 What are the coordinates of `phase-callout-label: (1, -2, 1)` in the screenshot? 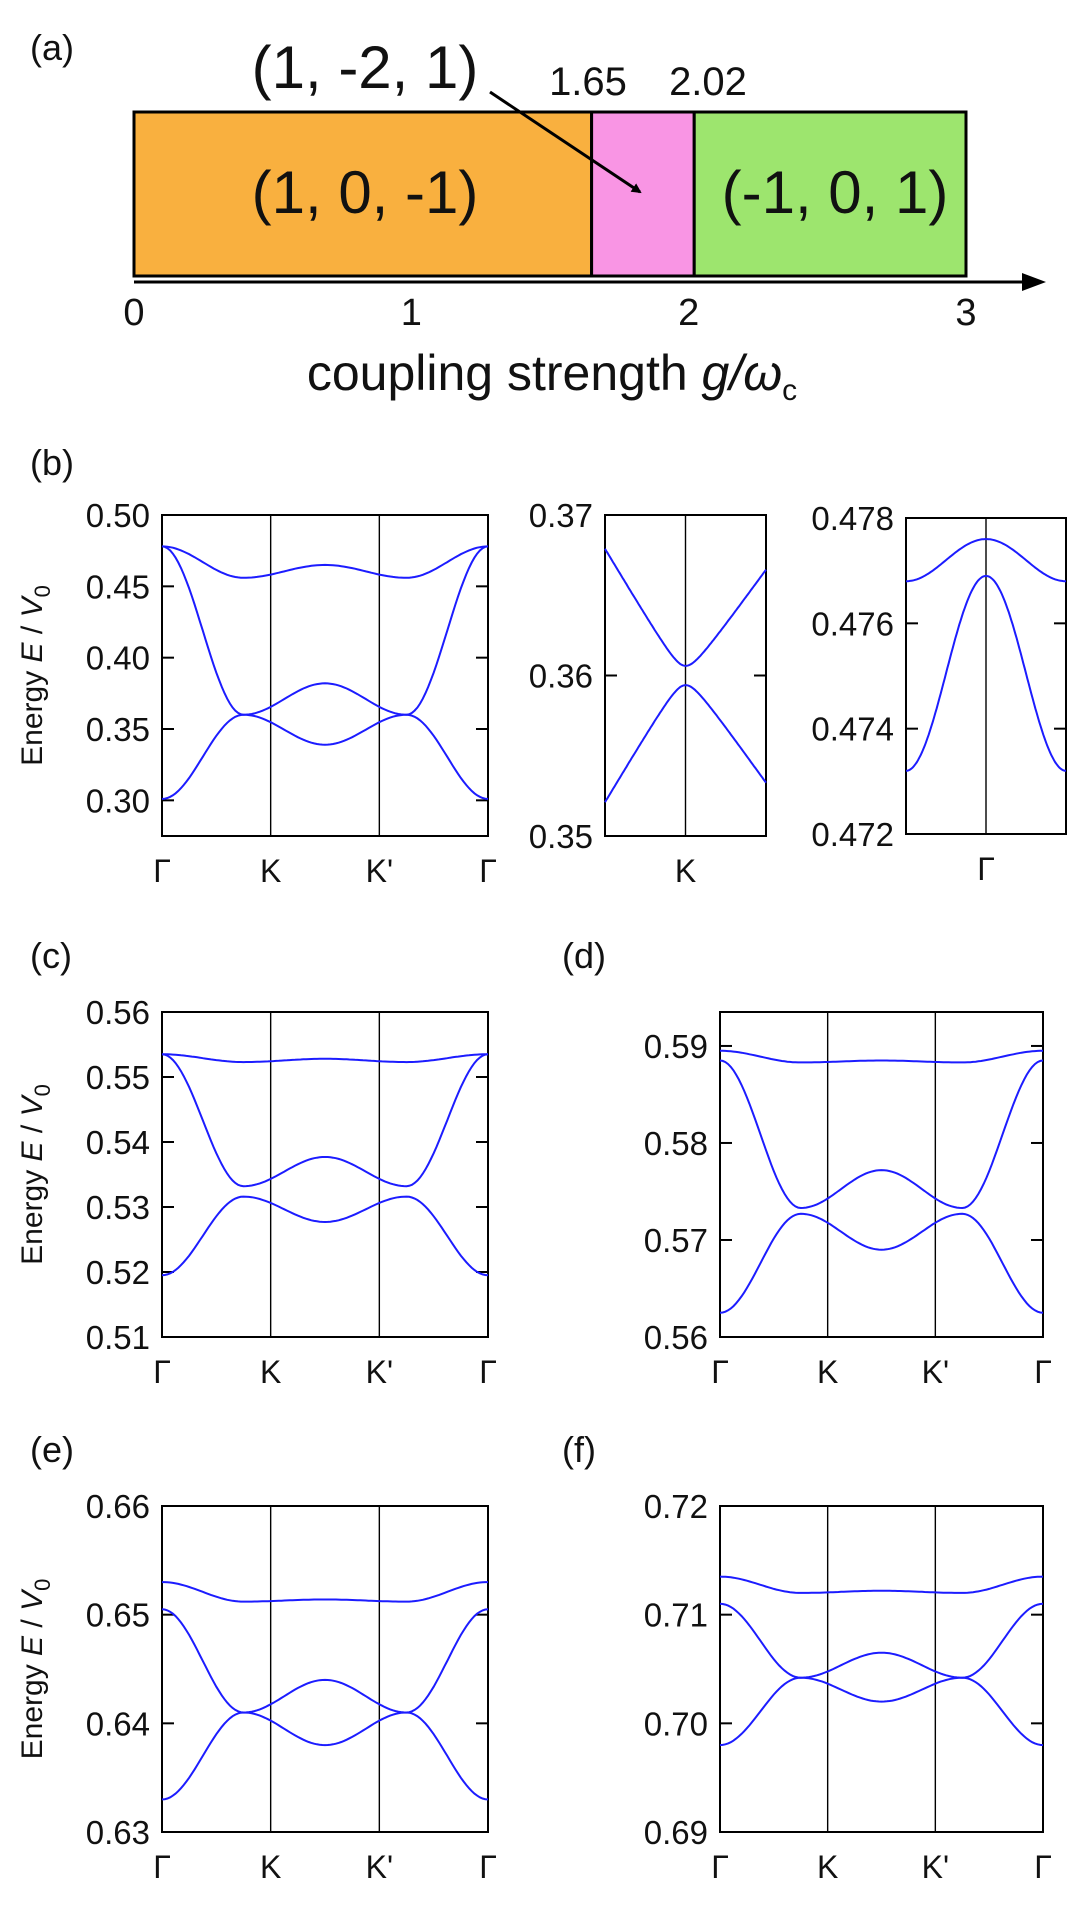 It's located at (365, 67).